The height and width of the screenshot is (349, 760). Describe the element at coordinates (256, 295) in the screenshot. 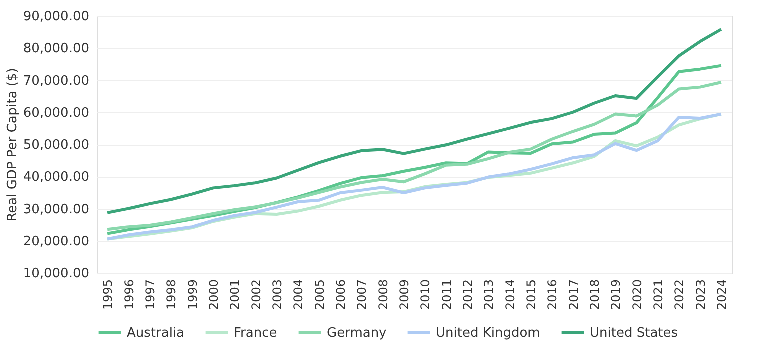

I see `x-tick-label: 2002` at that location.